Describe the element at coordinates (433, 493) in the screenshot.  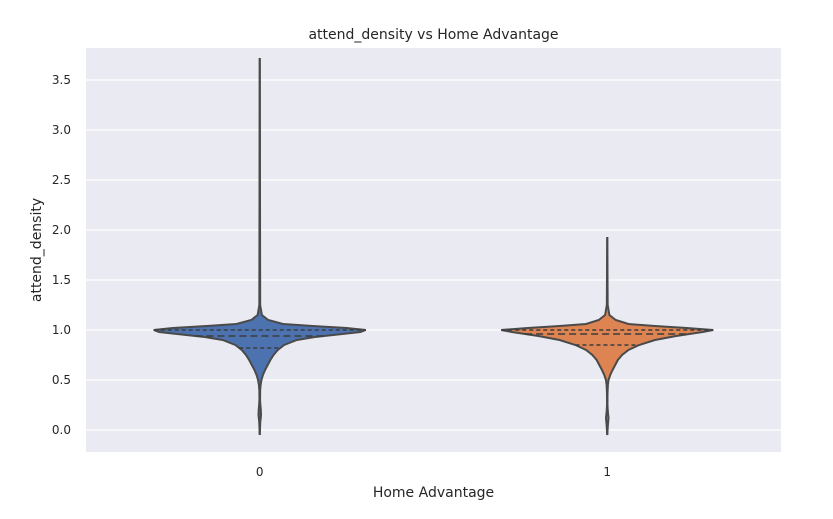
I see `x-axis-label: Home Advantage` at that location.